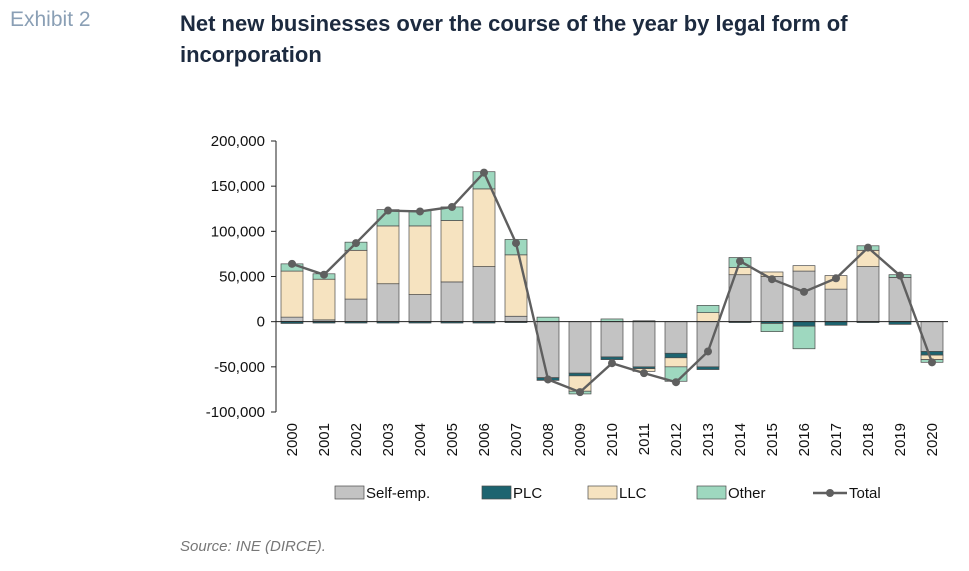  What do you see at coordinates (612, 339) in the screenshot?
I see `bar-selfemp-2010` at bounding box center [612, 339].